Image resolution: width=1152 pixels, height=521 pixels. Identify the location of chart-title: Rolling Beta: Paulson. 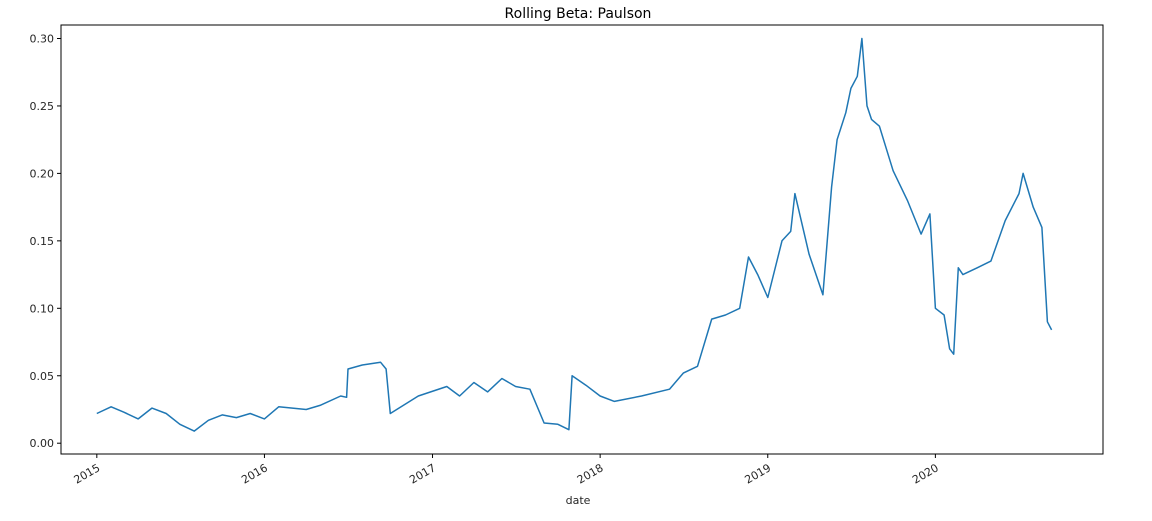
(578, 14).